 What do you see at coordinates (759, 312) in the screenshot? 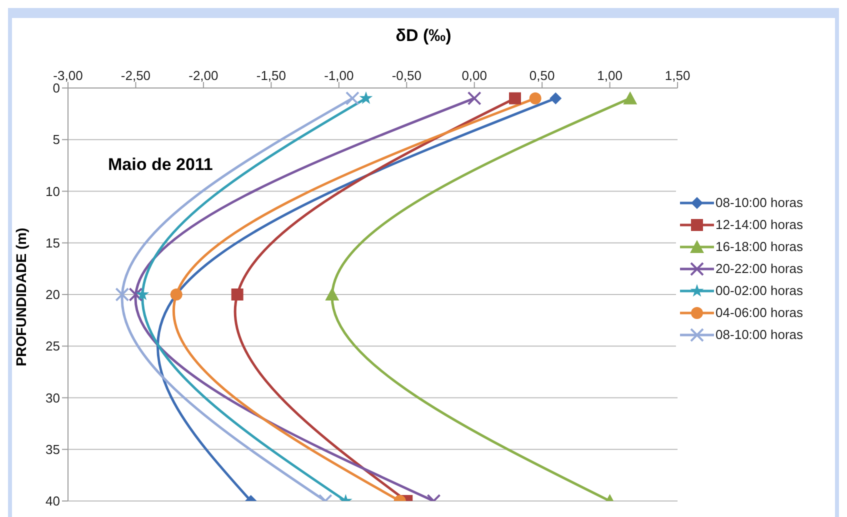
I see `legend-label: 04-06:00 horas` at bounding box center [759, 312].